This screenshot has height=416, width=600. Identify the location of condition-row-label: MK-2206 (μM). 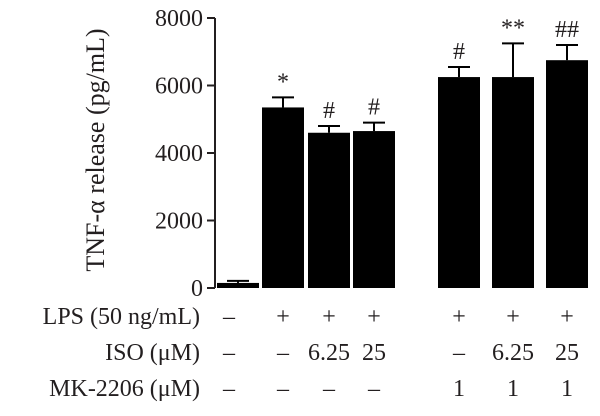
(124, 389).